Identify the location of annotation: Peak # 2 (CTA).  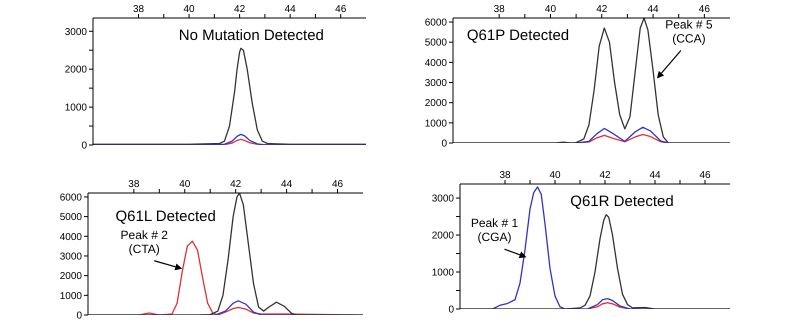
(144, 242).